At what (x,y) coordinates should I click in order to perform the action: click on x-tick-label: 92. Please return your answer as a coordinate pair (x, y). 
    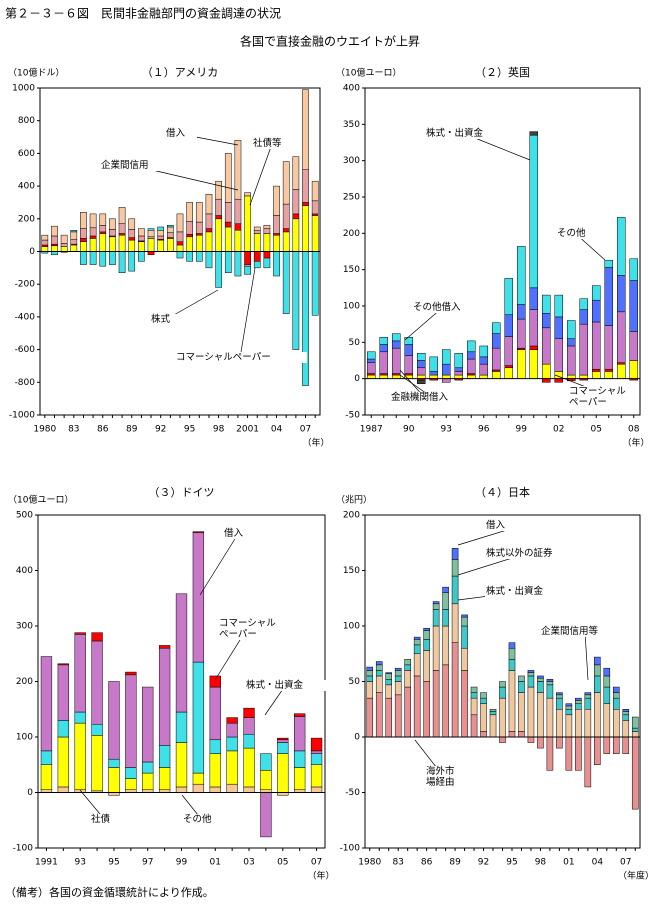
    Looking at the image, I should click on (160, 430).